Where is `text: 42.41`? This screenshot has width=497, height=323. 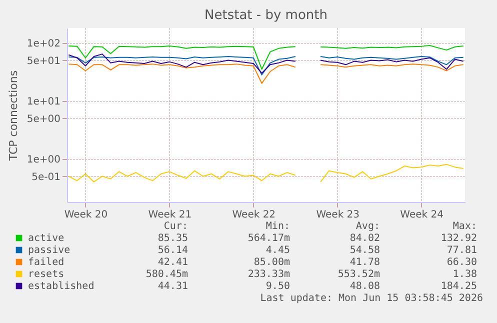
text: 42.41 is located at coordinates (173, 262).